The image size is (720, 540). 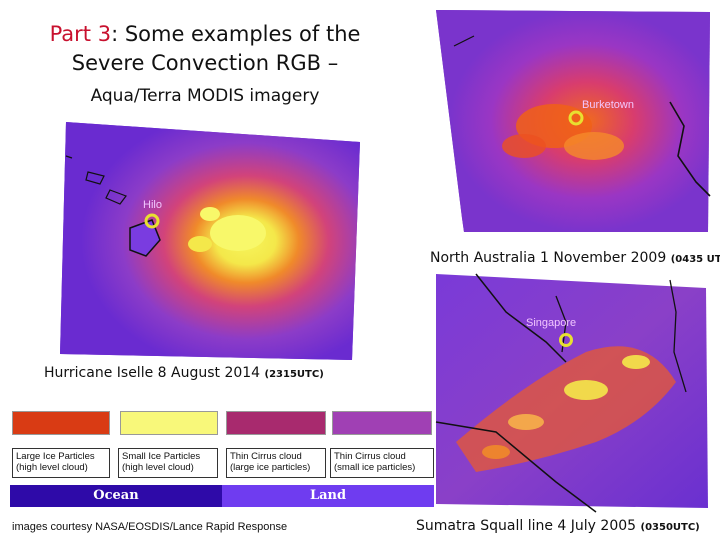 I want to click on title-part-label: Part 3, so click(x=80, y=34).